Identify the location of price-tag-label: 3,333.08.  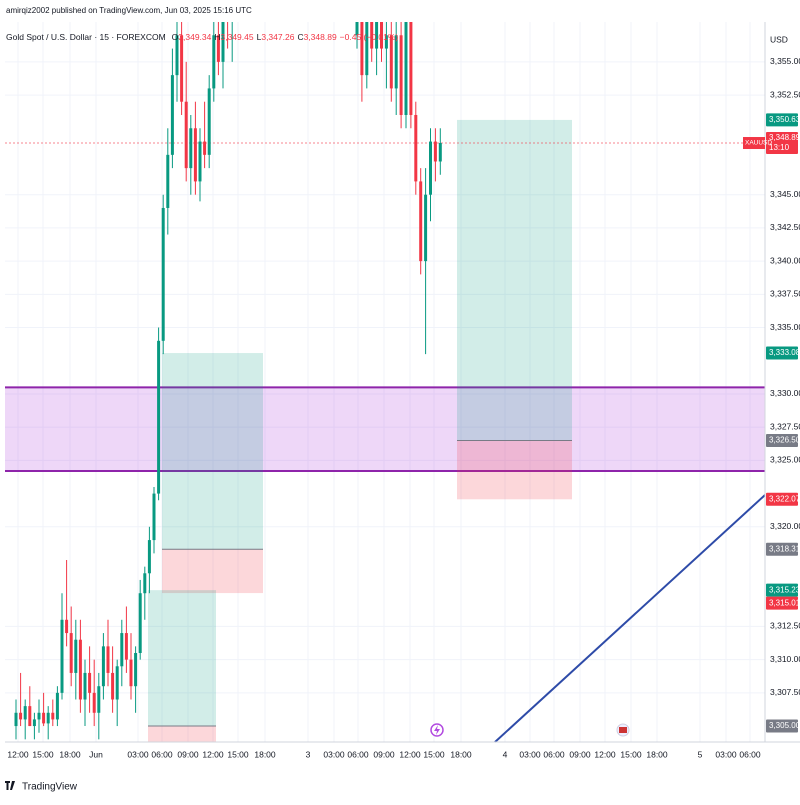
(784, 352).